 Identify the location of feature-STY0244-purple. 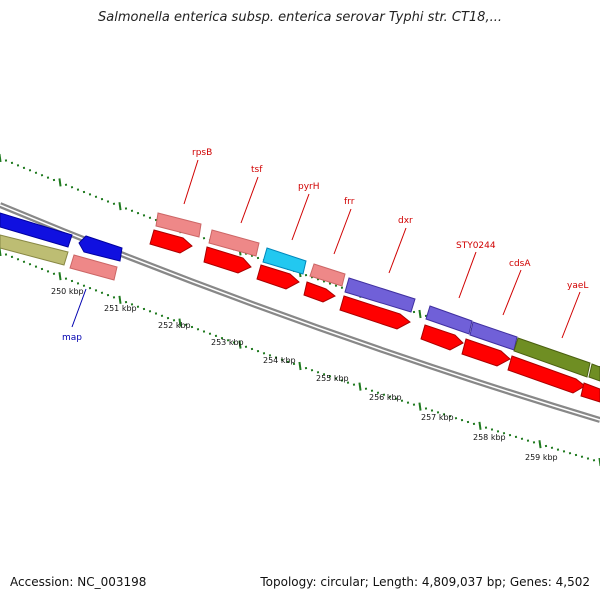
(449, 320).